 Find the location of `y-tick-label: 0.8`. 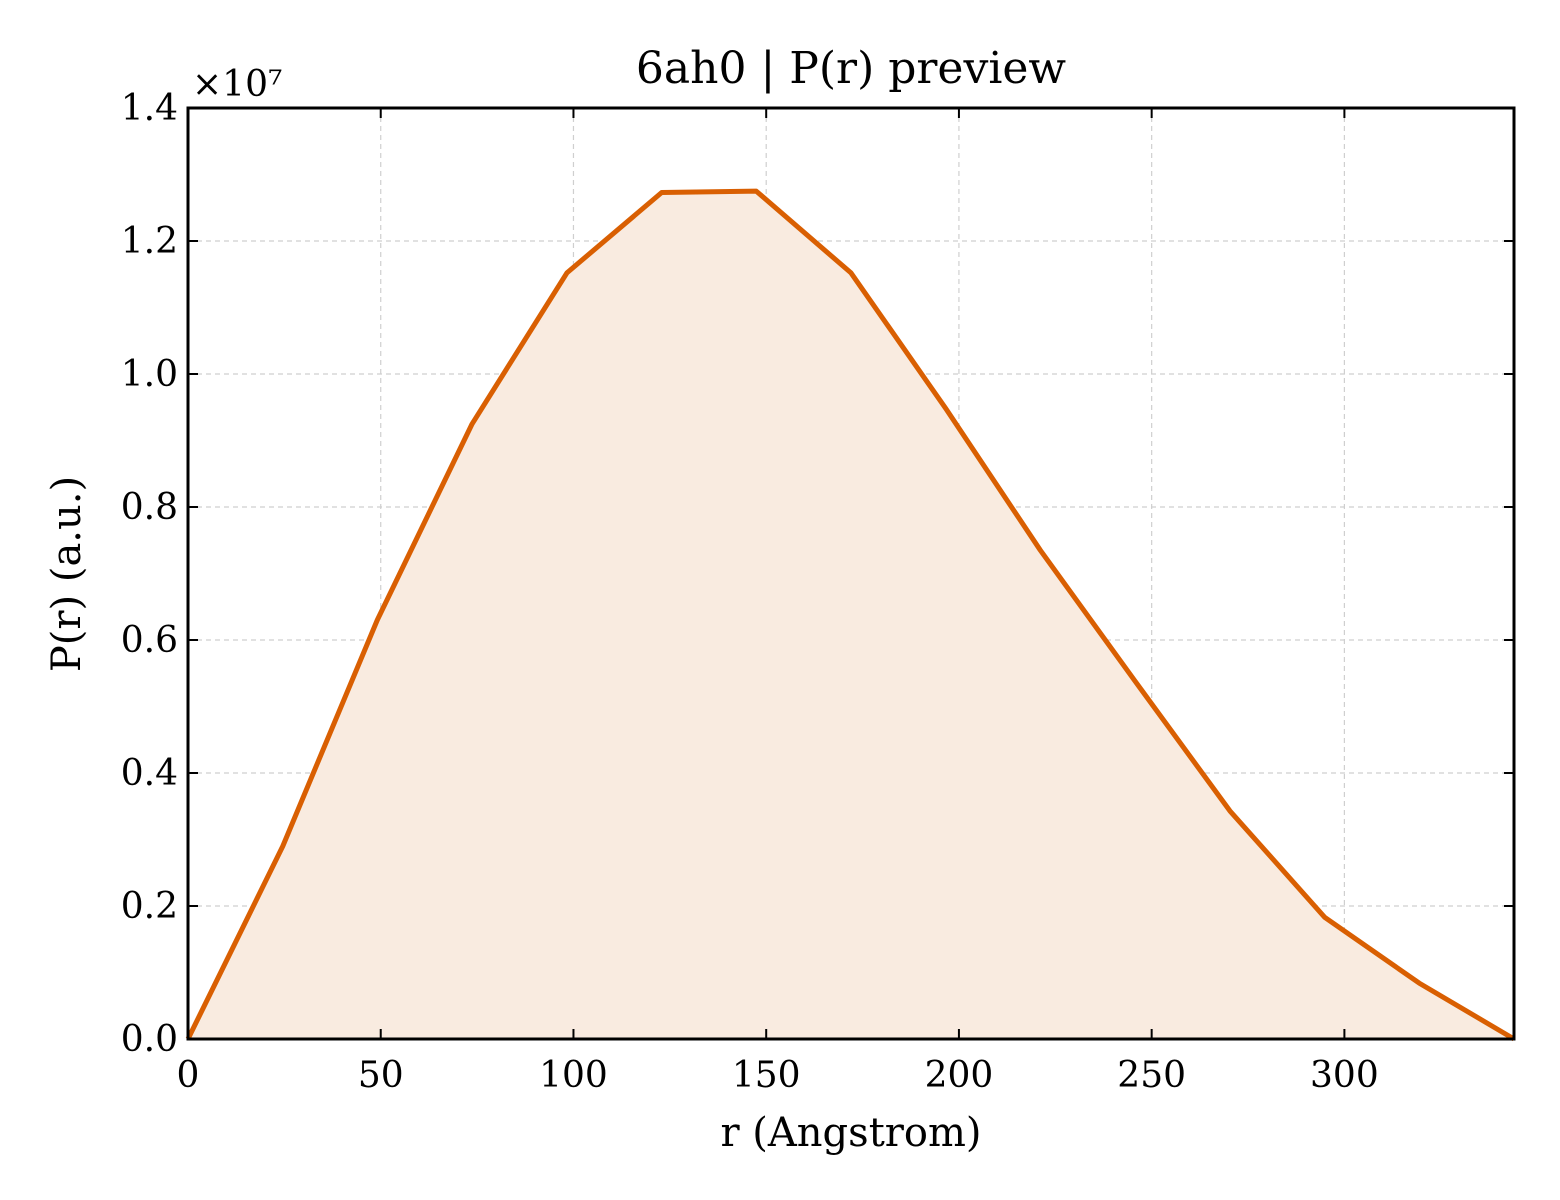

y-tick-label: 0.8 is located at coordinates (149, 507).